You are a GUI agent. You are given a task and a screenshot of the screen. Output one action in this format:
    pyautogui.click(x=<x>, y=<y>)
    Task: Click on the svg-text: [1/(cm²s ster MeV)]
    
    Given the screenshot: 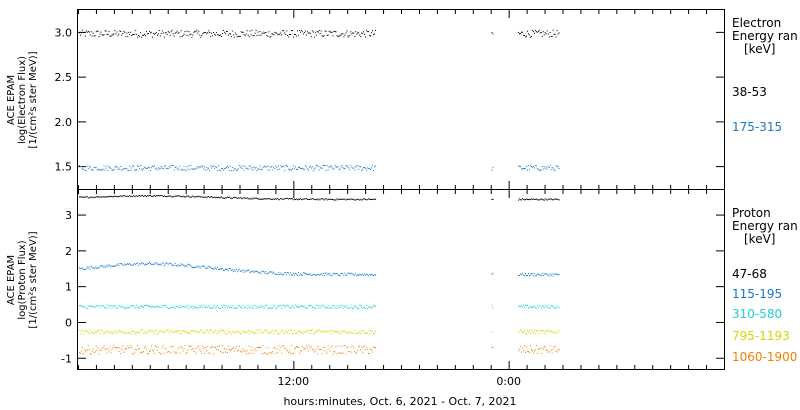 What is the action you would take?
    pyautogui.click(x=33, y=99)
    